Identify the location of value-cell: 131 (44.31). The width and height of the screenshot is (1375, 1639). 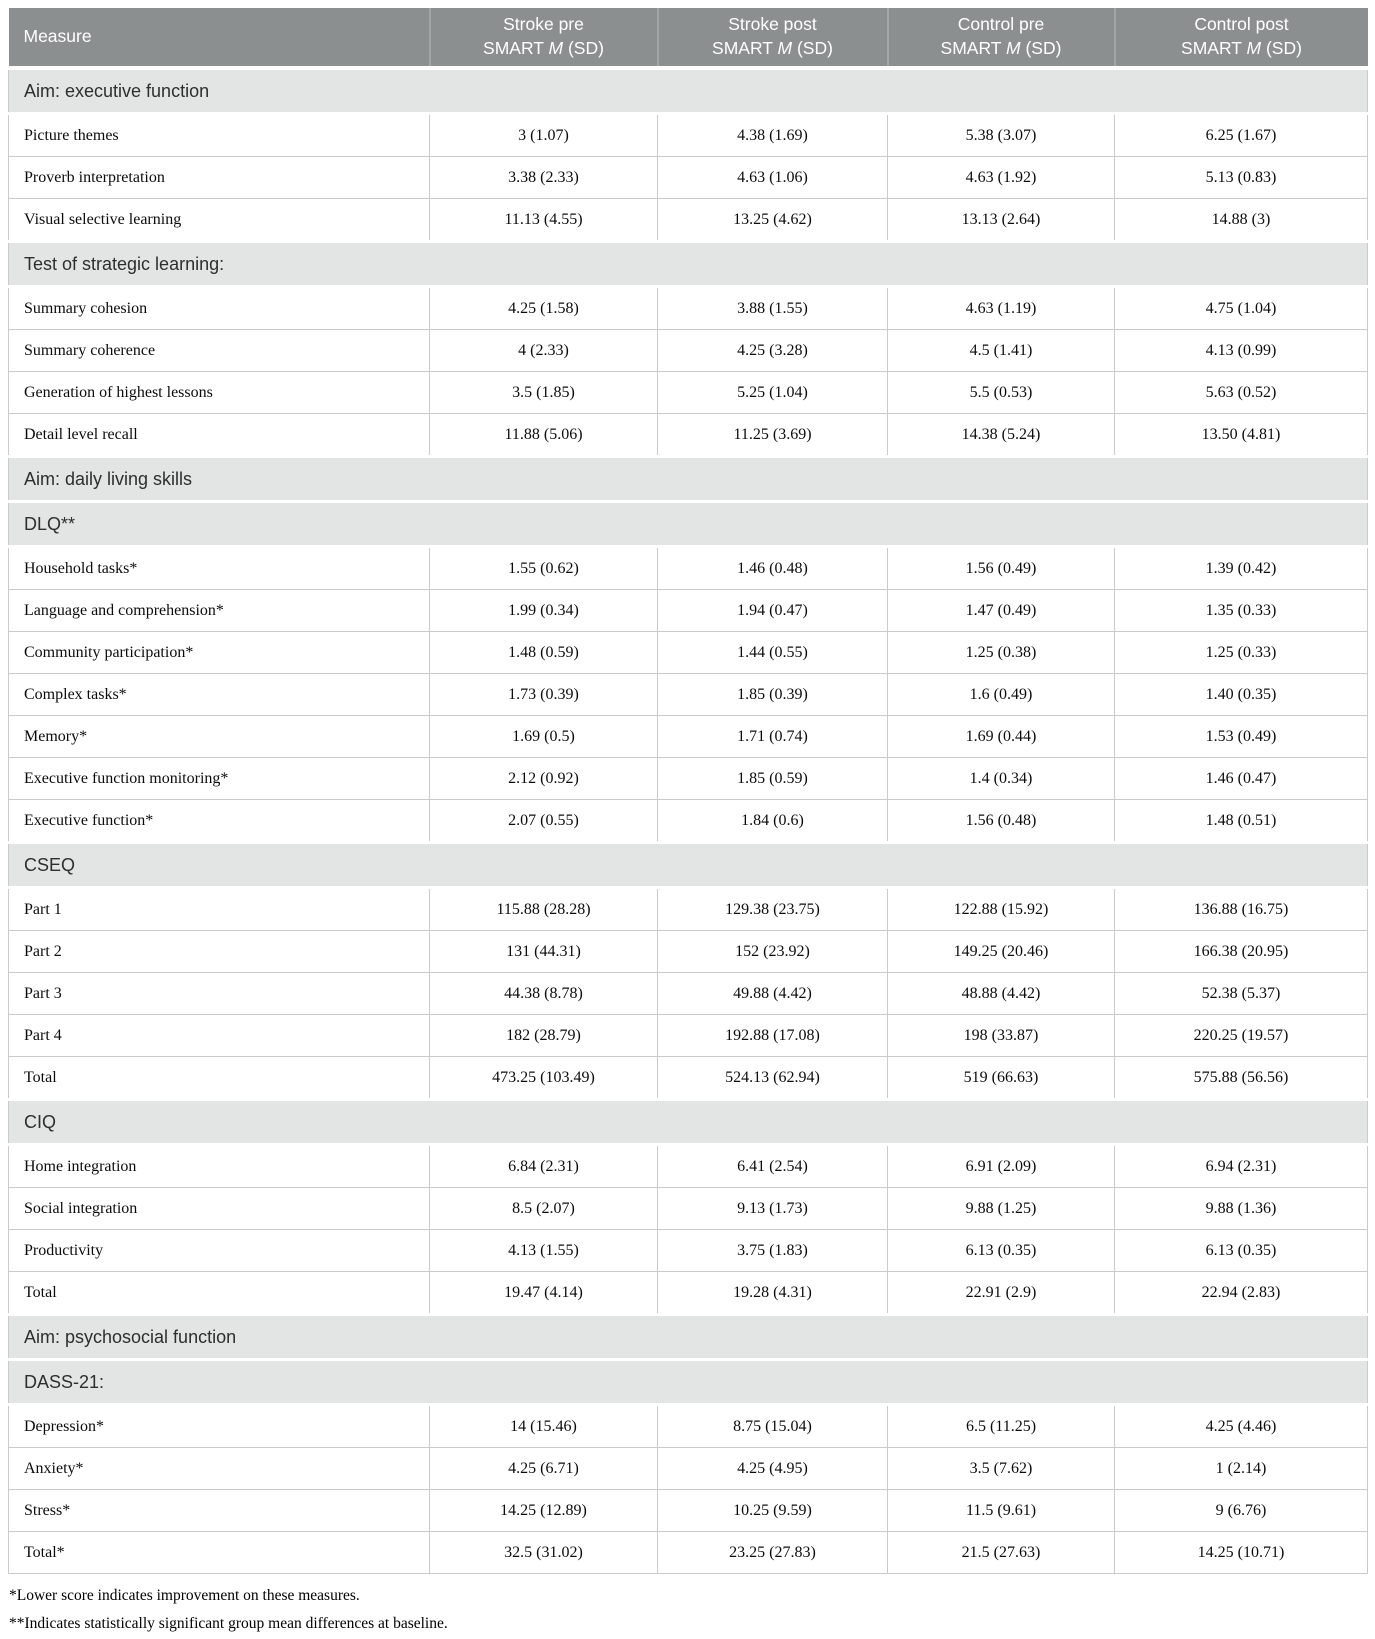
(543, 951).